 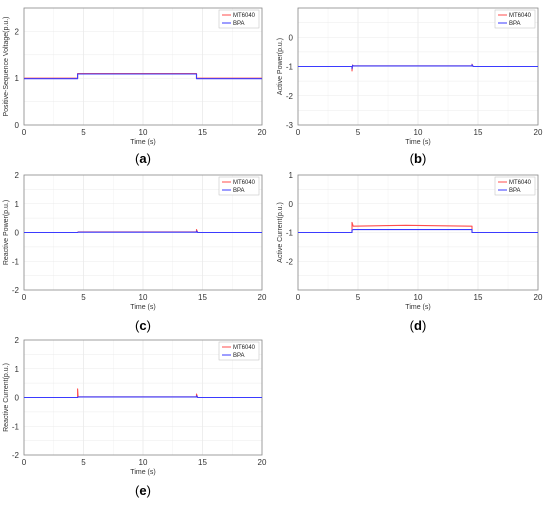 I want to click on panel-caption: (b), so click(x=418, y=158).